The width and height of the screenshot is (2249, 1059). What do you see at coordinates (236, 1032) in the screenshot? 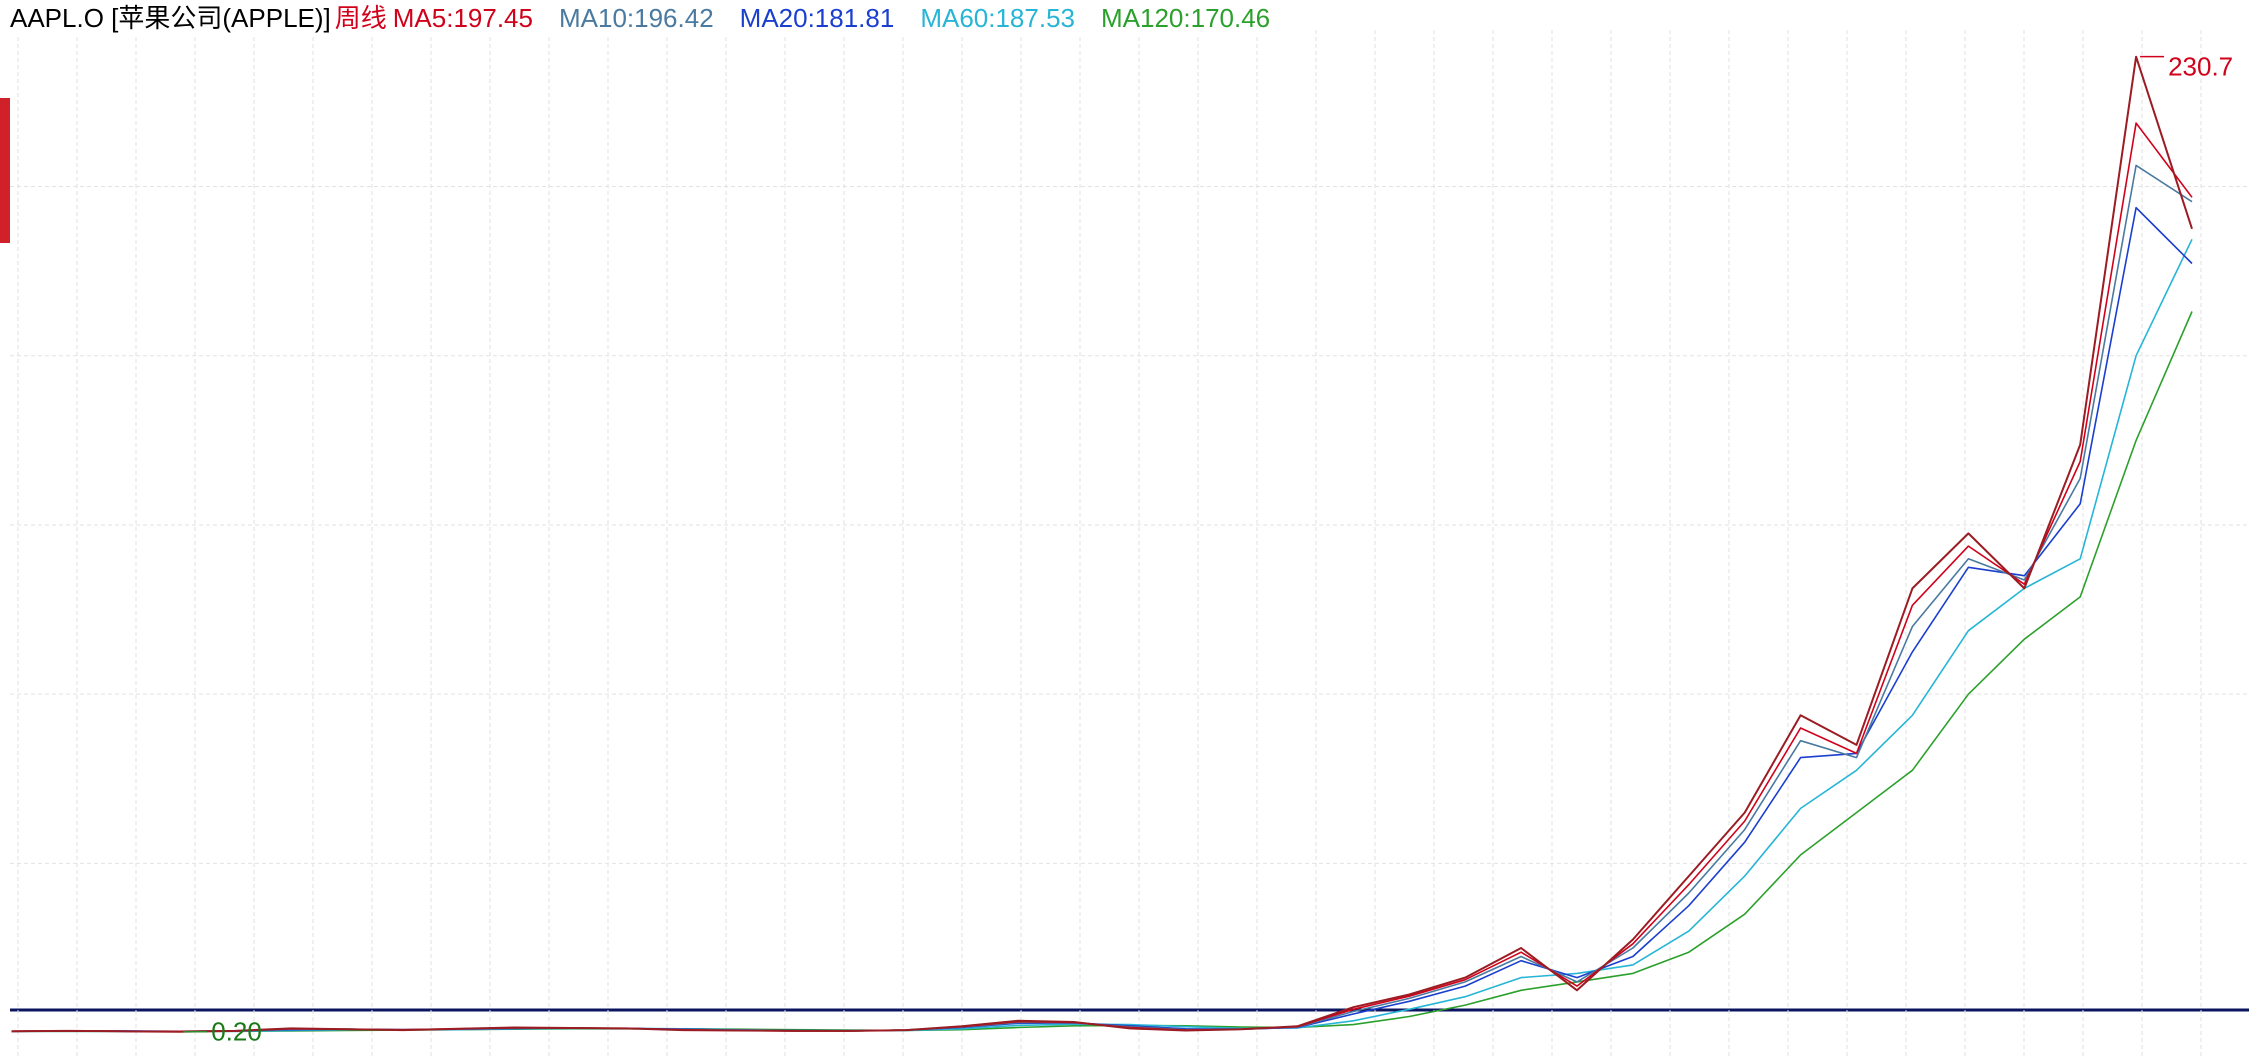
I see `value-label: 0.20` at bounding box center [236, 1032].